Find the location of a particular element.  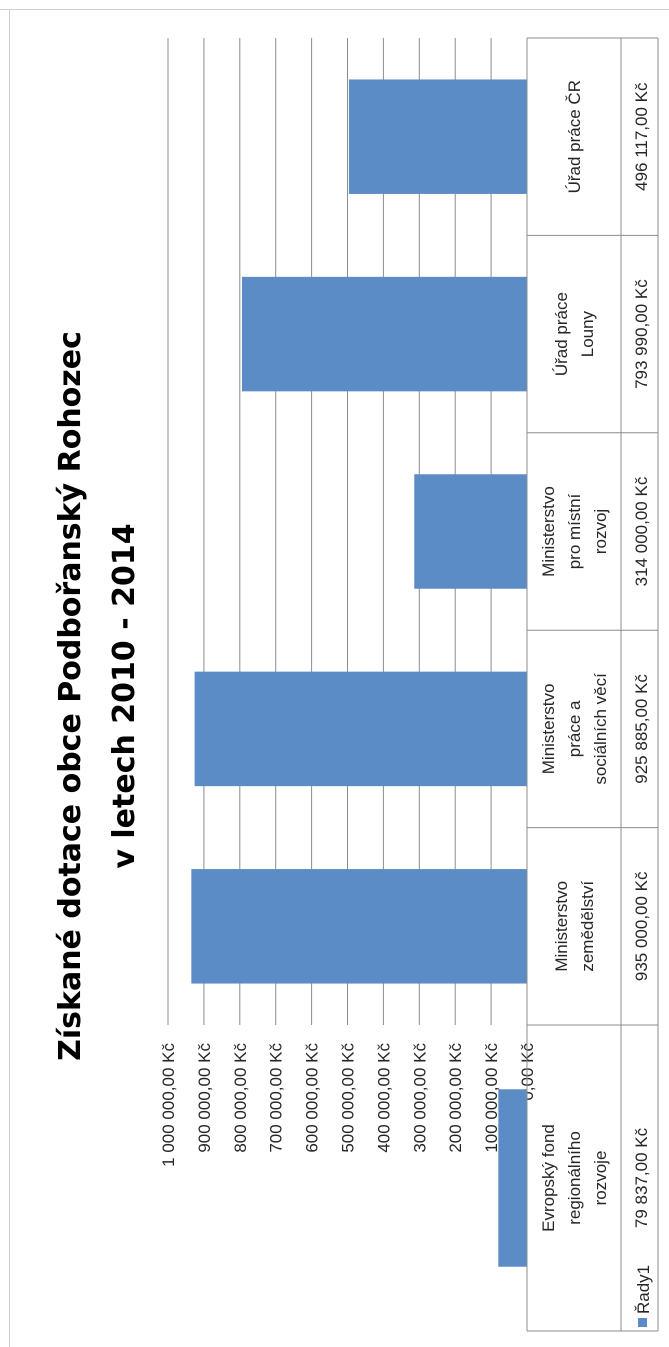

category-label: rozvoj is located at coordinates (600, 531).